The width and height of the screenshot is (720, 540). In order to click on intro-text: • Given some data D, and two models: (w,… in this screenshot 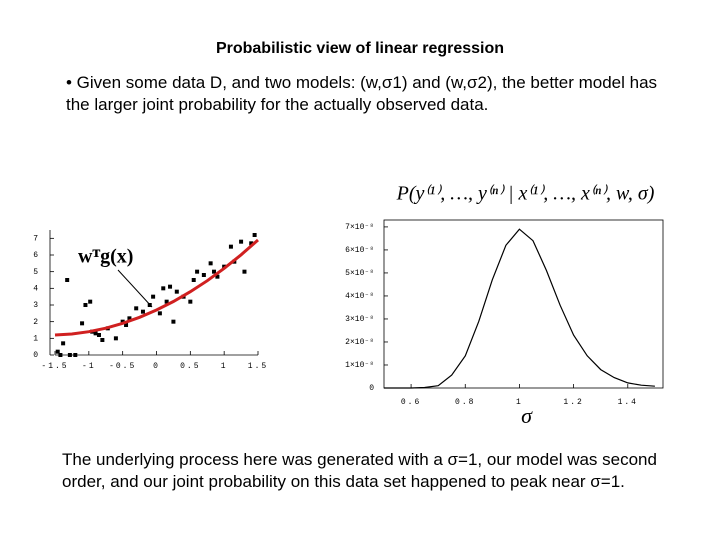, I will do `click(362, 93)`.